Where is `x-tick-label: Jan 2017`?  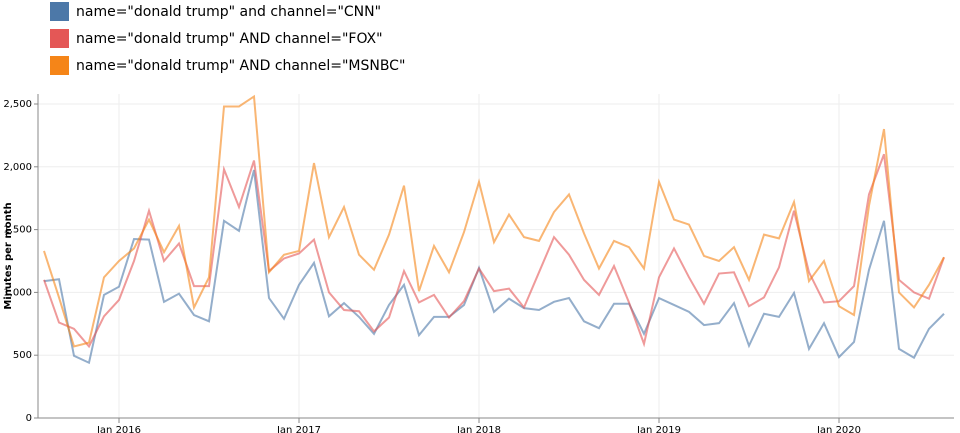
x-tick-label: Jan 2017 is located at coordinates (298, 429).